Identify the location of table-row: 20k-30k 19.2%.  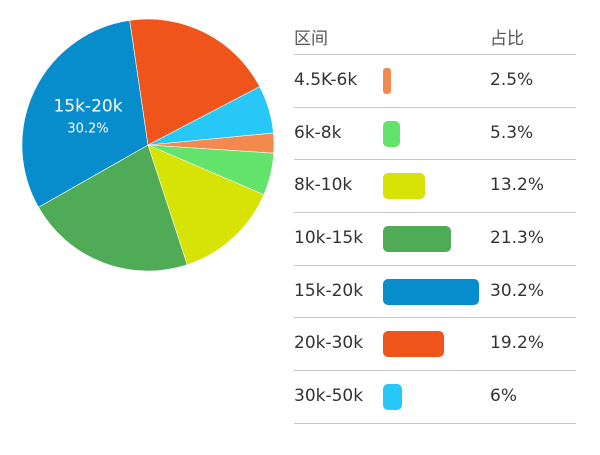
(435, 345).